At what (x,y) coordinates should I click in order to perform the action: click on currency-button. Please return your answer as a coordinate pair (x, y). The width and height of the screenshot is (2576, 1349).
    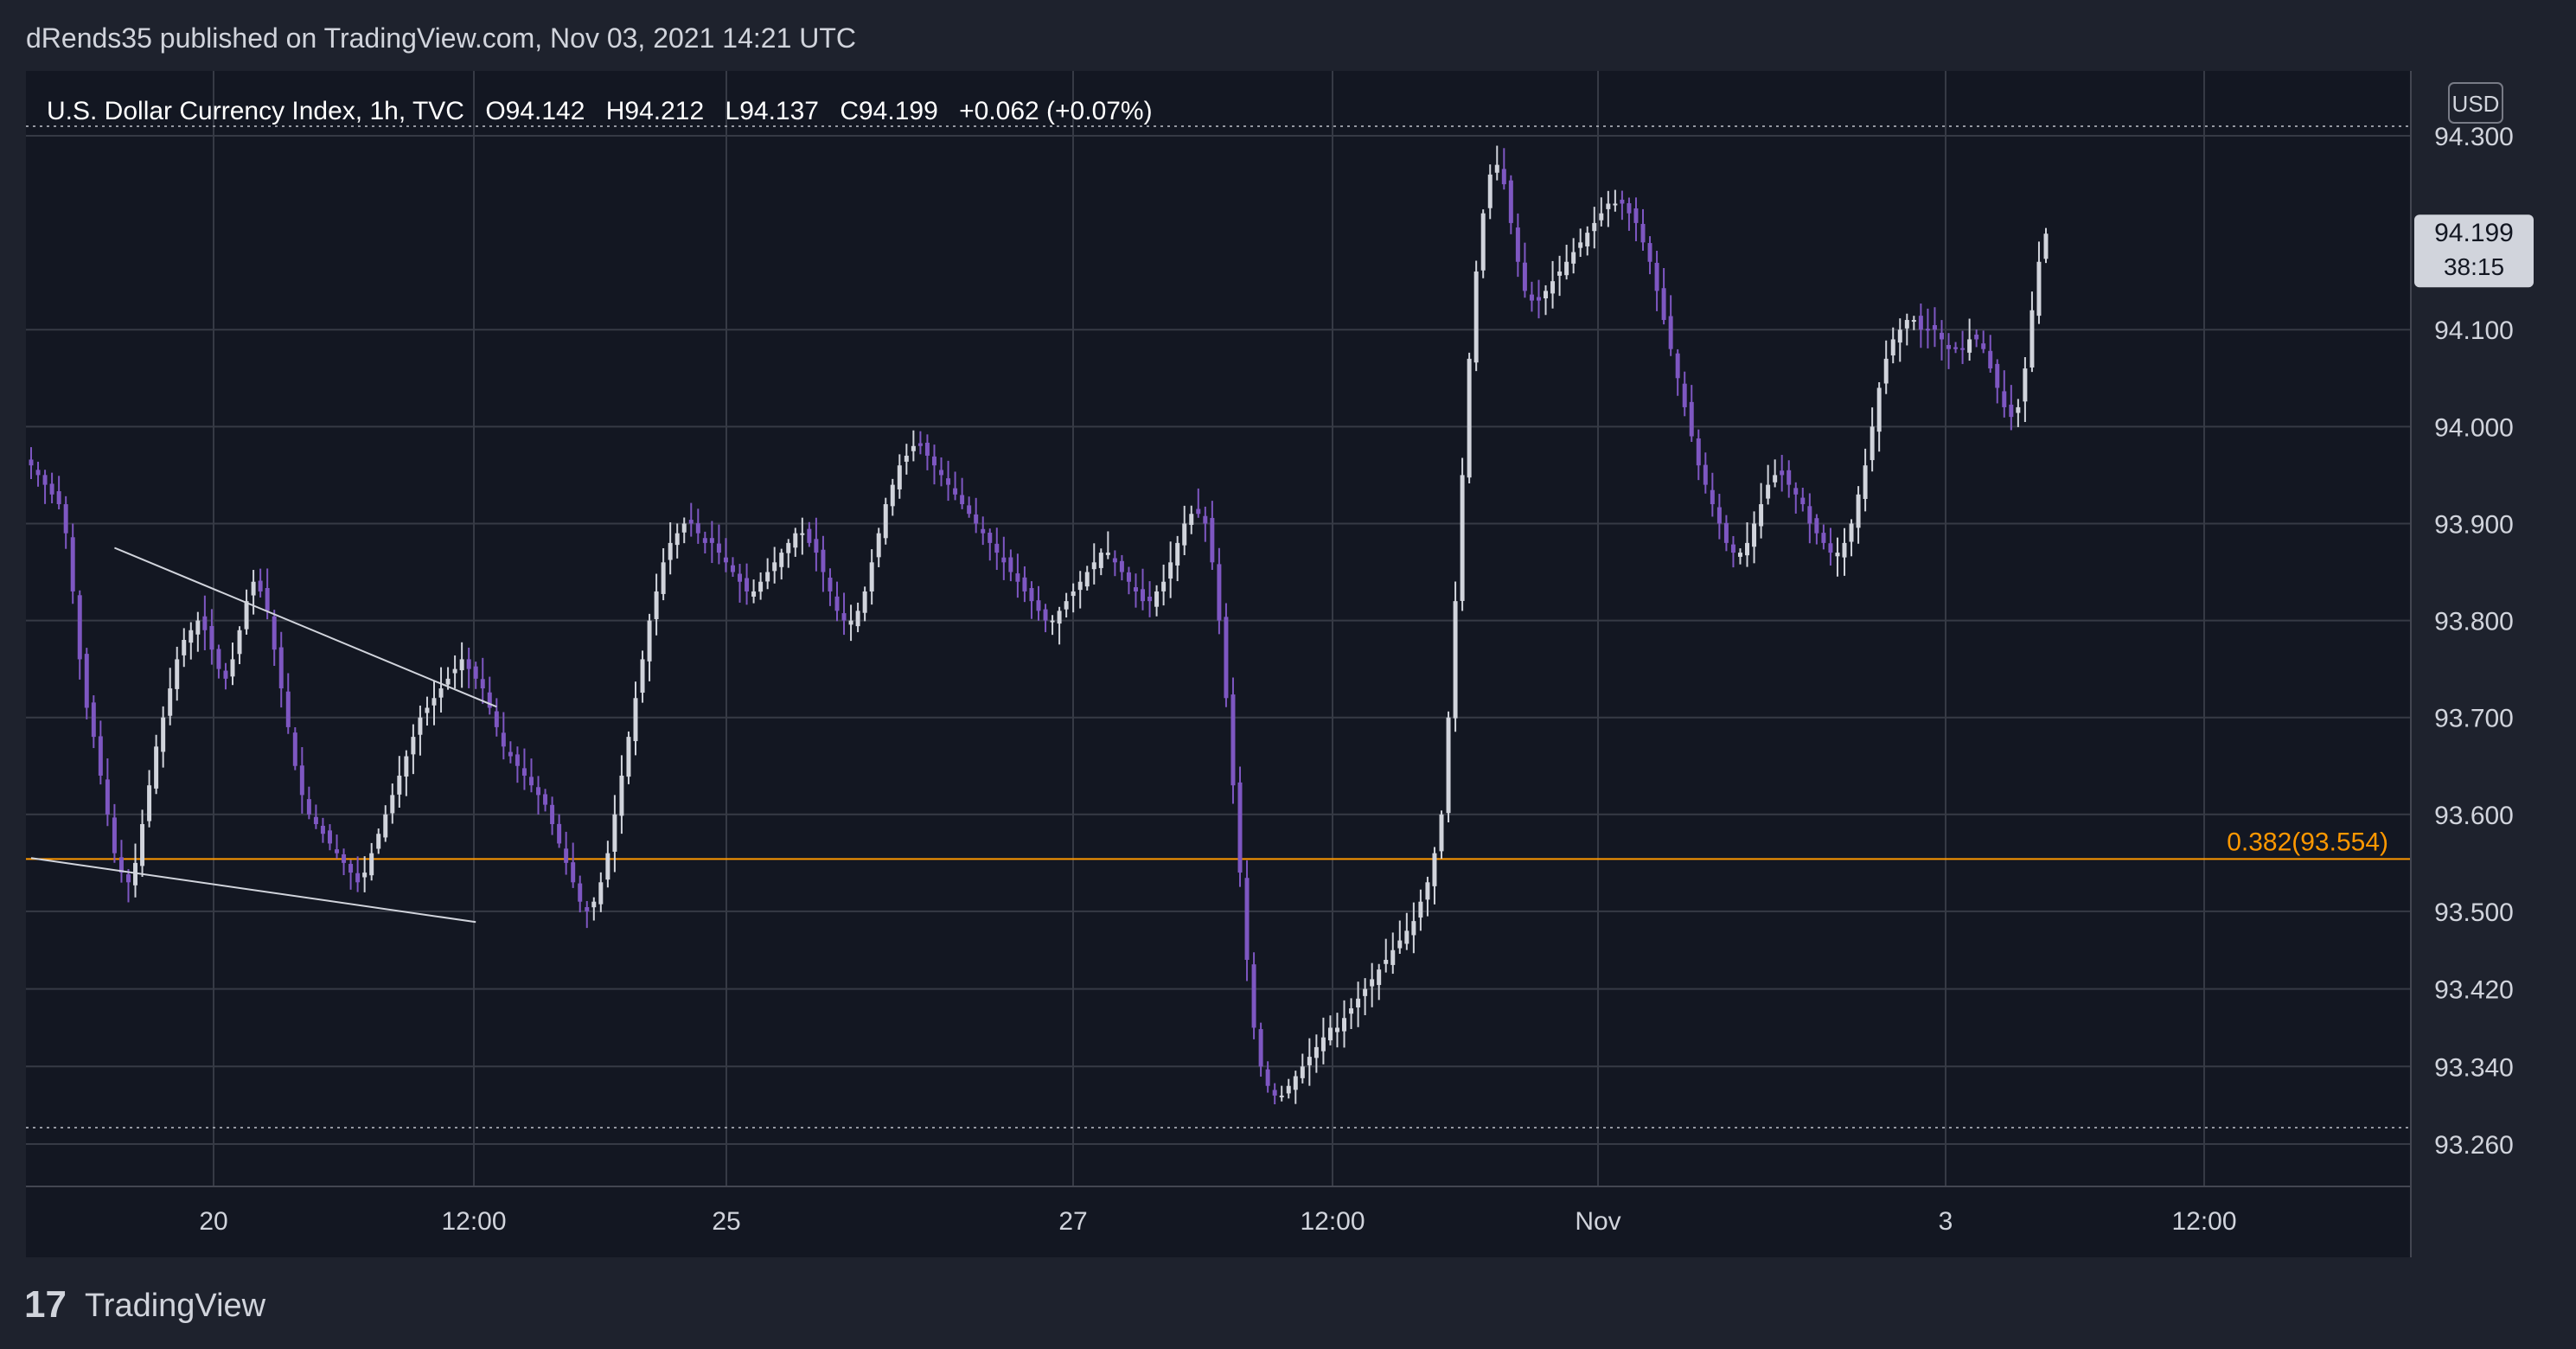
    Looking at the image, I should click on (2475, 103).